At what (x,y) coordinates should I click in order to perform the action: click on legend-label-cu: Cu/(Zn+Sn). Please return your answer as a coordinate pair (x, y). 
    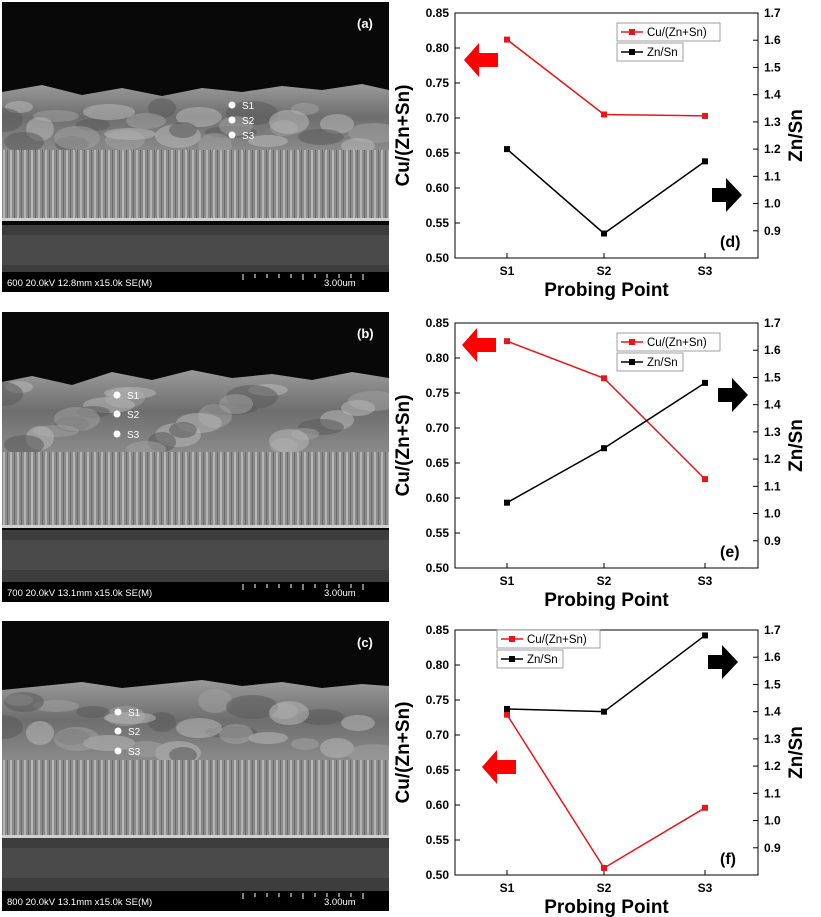
    Looking at the image, I should click on (677, 343).